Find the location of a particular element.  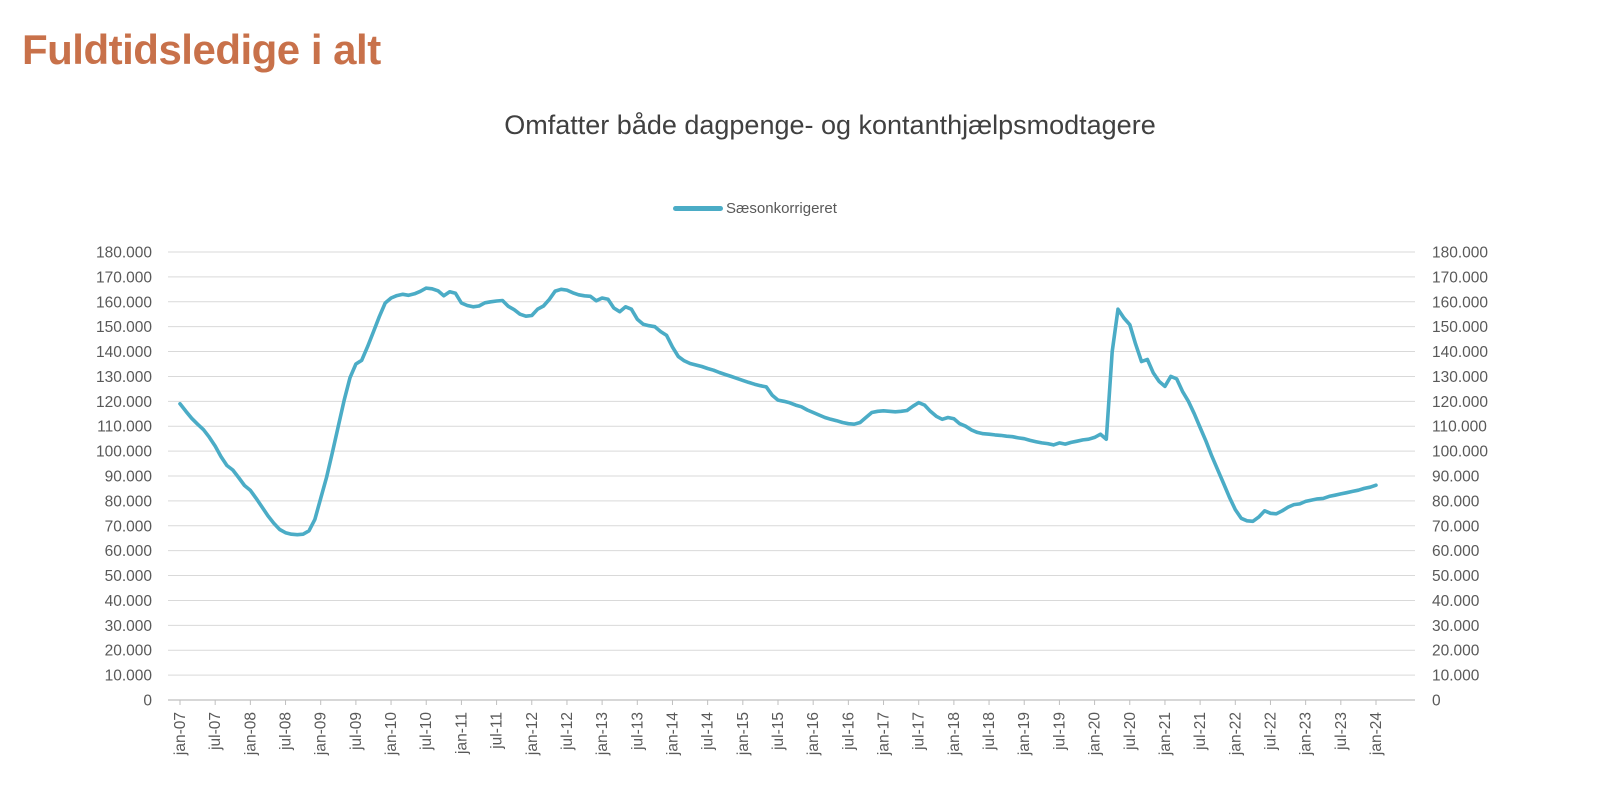

x-axis-label: jan-10 is located at coordinates (391, 734).